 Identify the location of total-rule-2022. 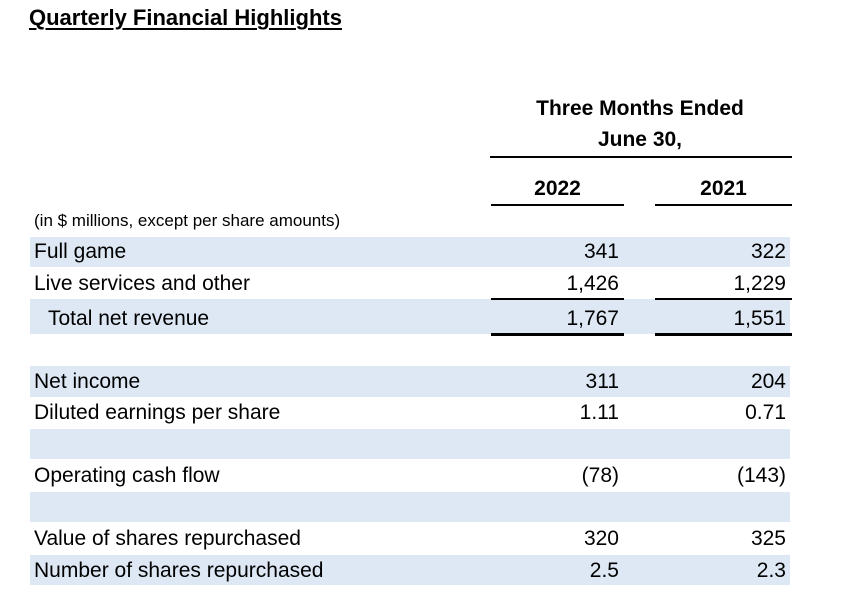
(557, 334).